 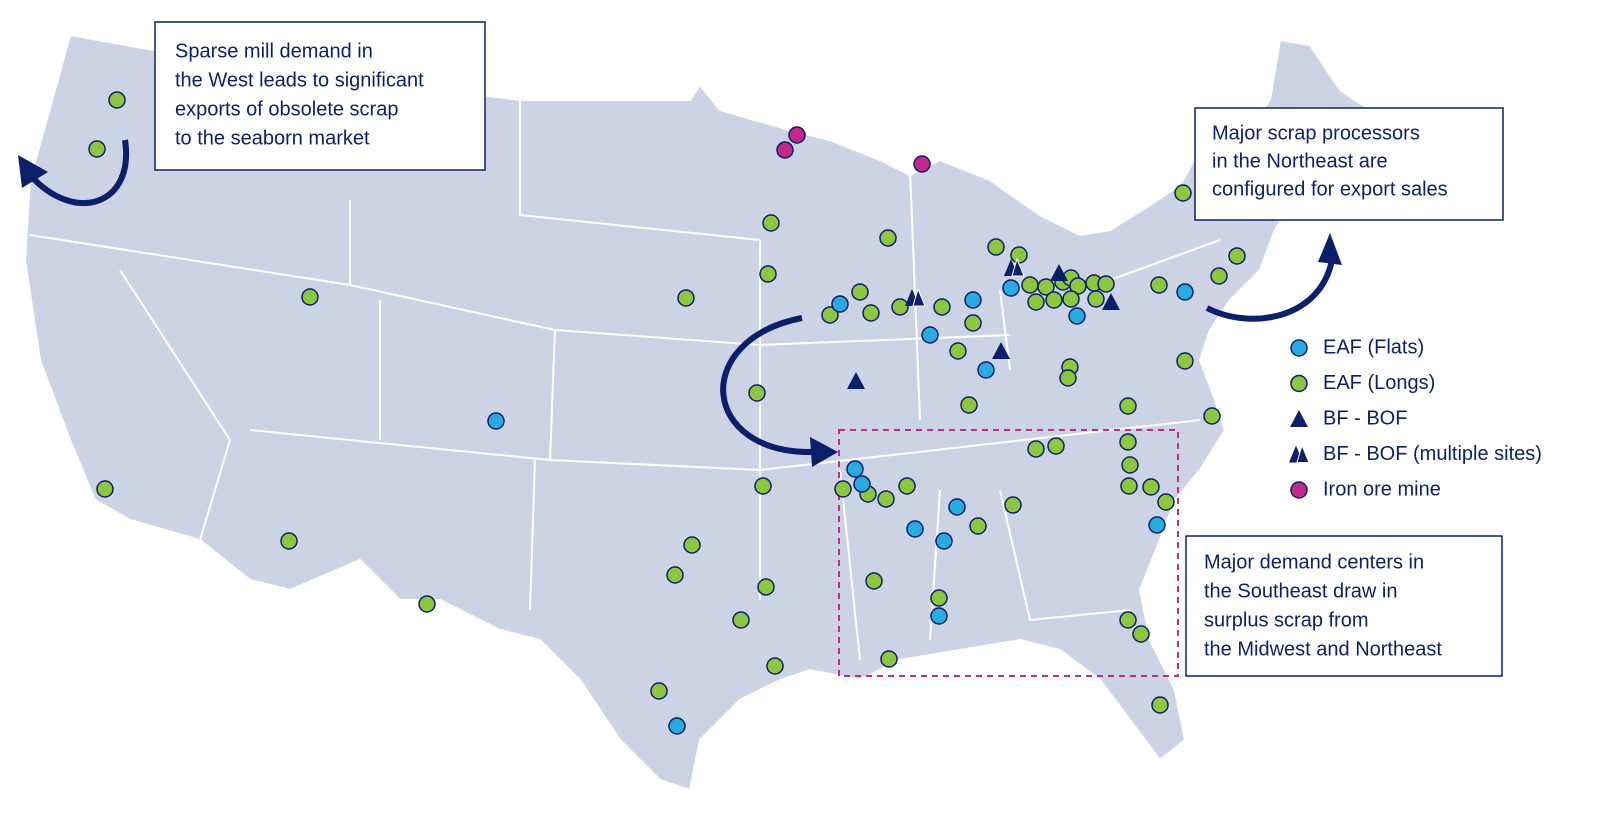 What do you see at coordinates (1373, 347) in the screenshot?
I see `legend-label: EAF (Flats)` at bounding box center [1373, 347].